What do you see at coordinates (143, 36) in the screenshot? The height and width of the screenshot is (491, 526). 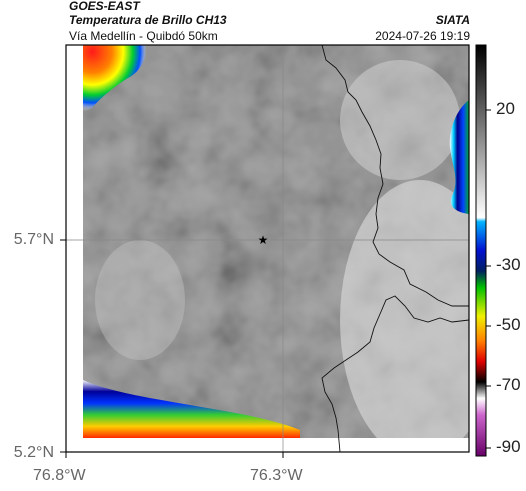 I see `region-subtitle: Vía Medellín - Quibdó 50km` at bounding box center [143, 36].